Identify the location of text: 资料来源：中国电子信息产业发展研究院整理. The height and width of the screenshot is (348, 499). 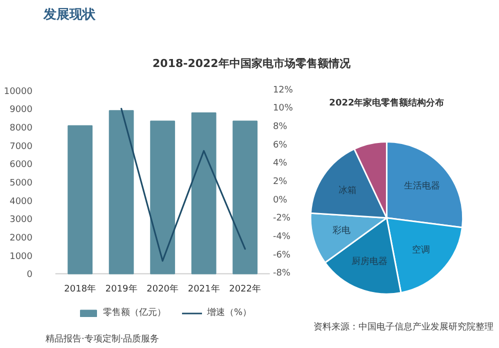
(404, 327).